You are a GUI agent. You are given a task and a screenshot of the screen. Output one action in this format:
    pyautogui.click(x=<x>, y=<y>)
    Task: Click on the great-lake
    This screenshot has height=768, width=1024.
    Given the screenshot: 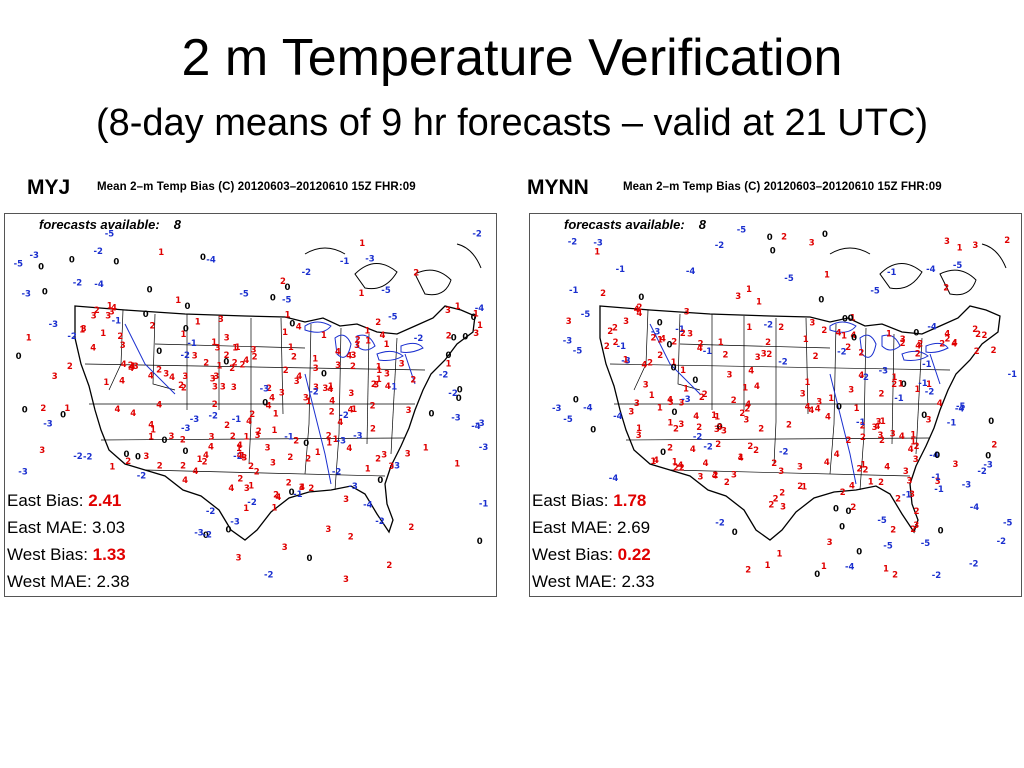 What is the action you would take?
    pyautogui.click(x=915, y=355)
    